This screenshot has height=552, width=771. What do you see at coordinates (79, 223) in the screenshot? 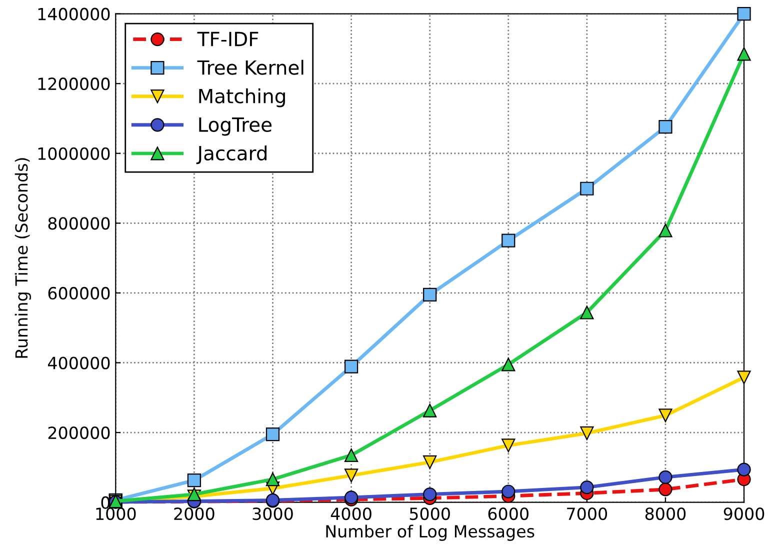
I see `y-tick-label: 800000` at bounding box center [79, 223].